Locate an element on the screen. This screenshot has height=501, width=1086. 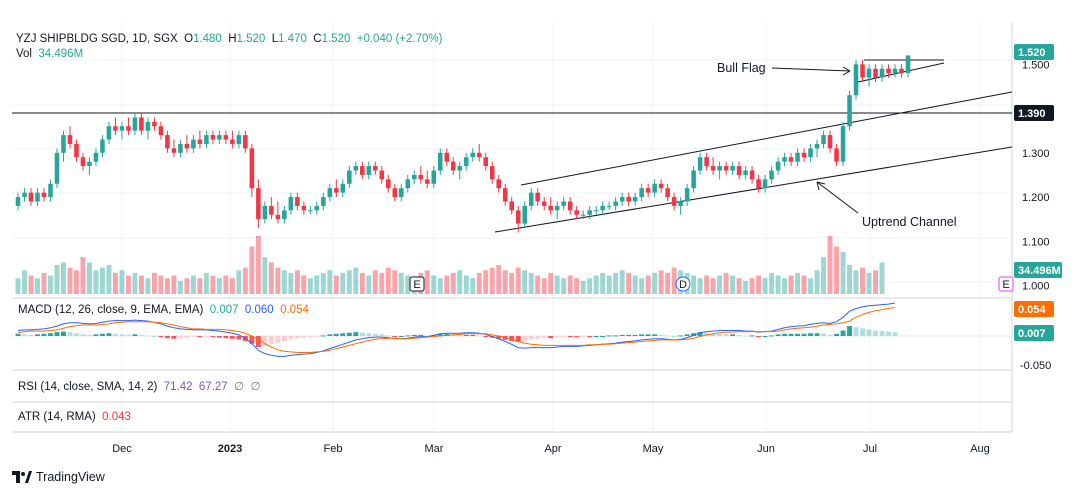
tag-text: 0.007 is located at coordinates (1032, 334).